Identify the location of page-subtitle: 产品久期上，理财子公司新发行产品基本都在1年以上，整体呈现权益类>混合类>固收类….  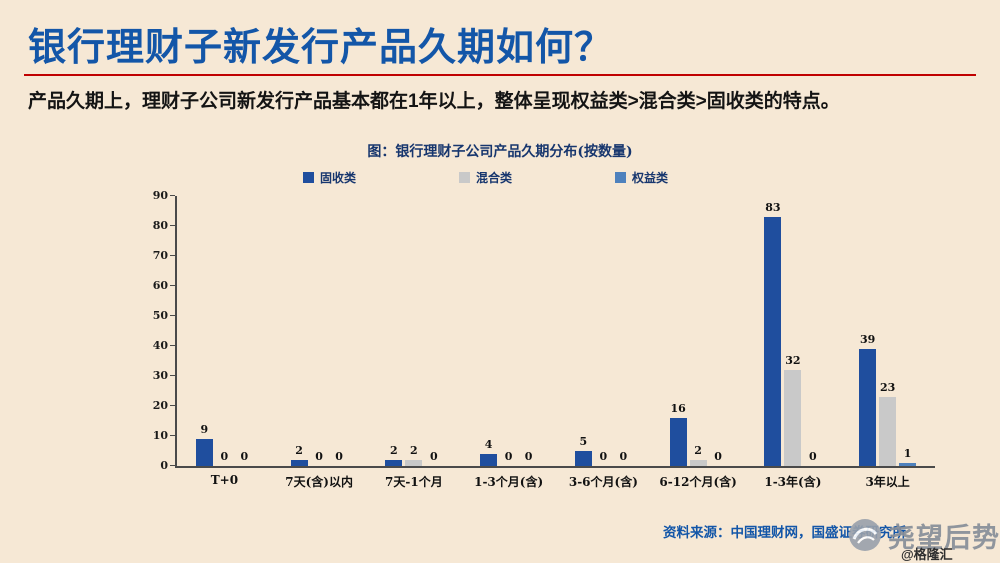
(434, 101).